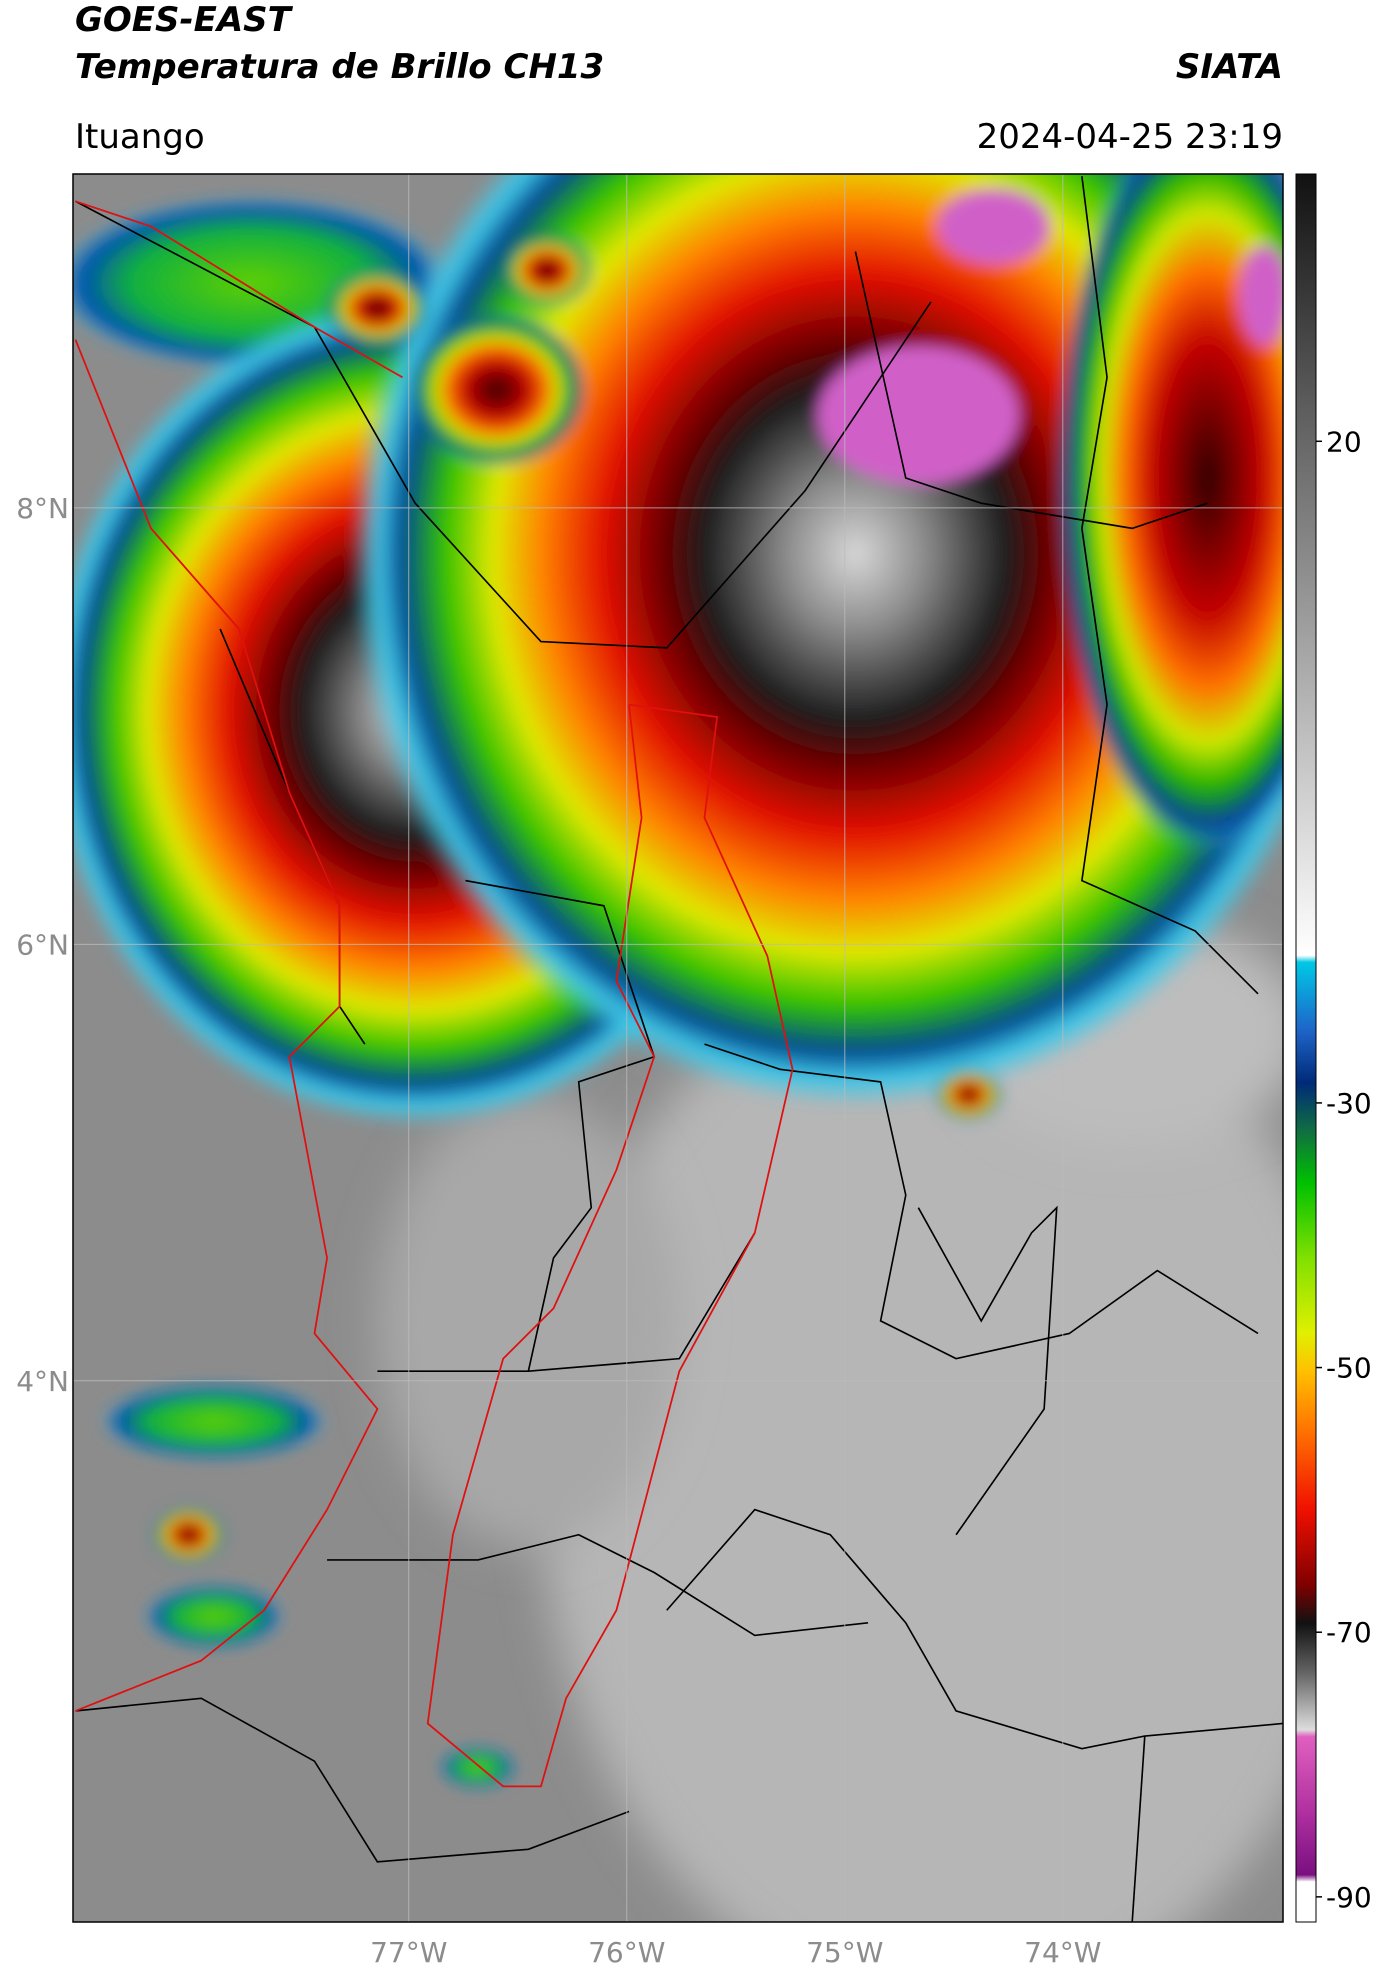 The image size is (1384, 1981). Describe the element at coordinates (42, 1381) in the screenshot. I see `lat-tick-label: 4°N` at that location.